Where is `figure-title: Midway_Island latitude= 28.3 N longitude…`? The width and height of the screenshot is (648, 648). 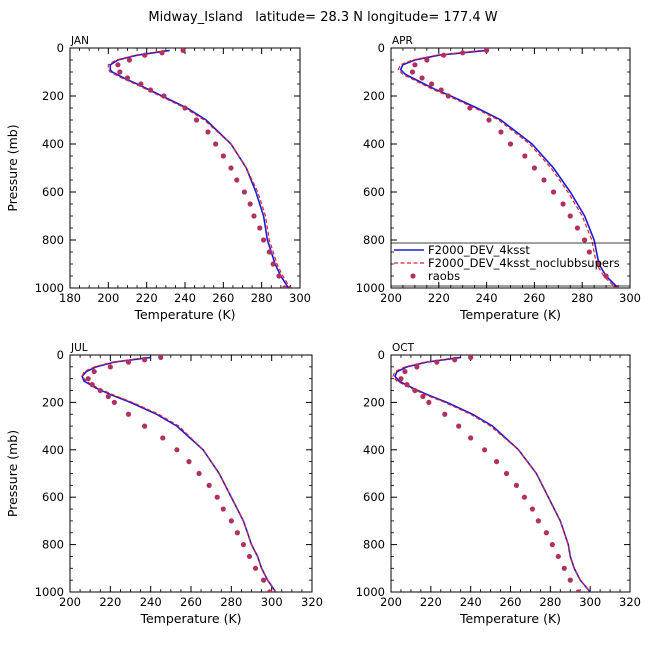 figure-title: Midway_Island latitude= 28.3 N longitude… is located at coordinates (322, 17).